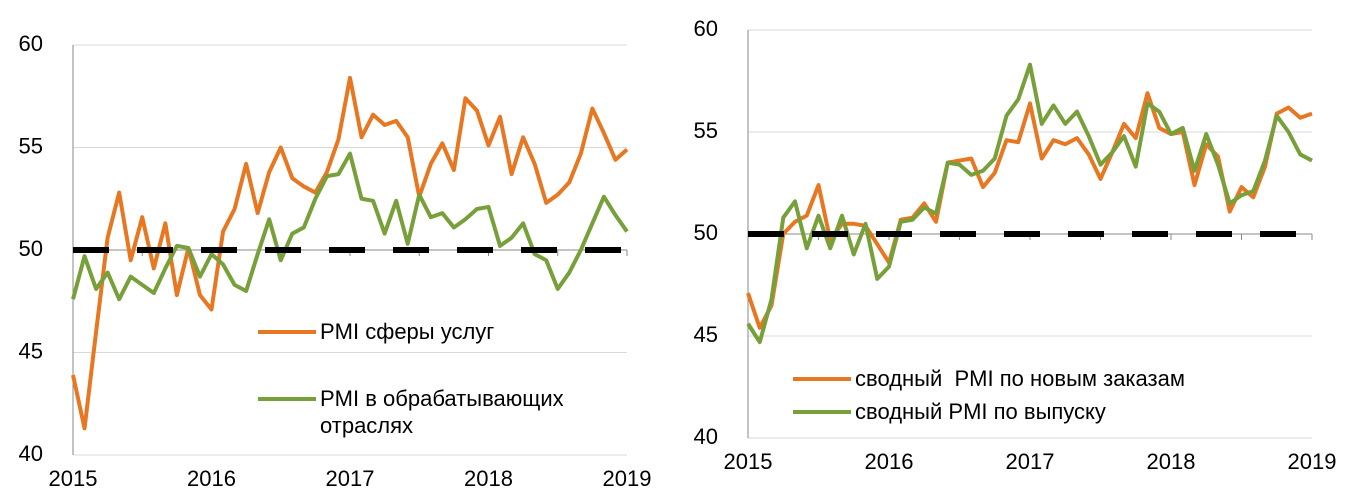 The image size is (1352, 498). Describe the element at coordinates (407, 331) in the screenshot. I see `legend-label: PMI сферы услуг` at that location.